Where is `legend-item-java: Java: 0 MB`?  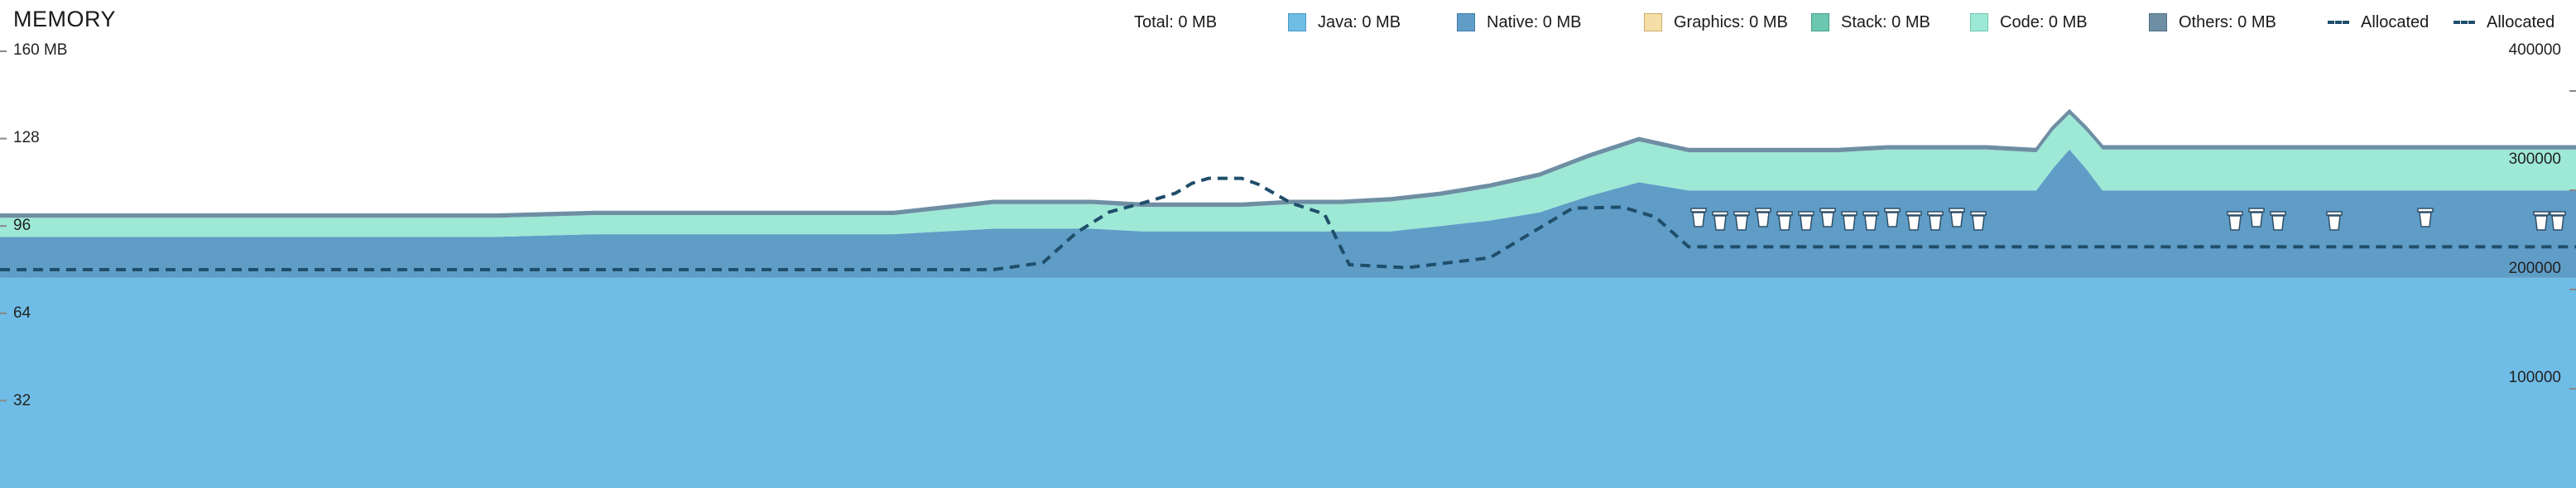
legend-item-java: Java: 0 MB is located at coordinates (1344, 22).